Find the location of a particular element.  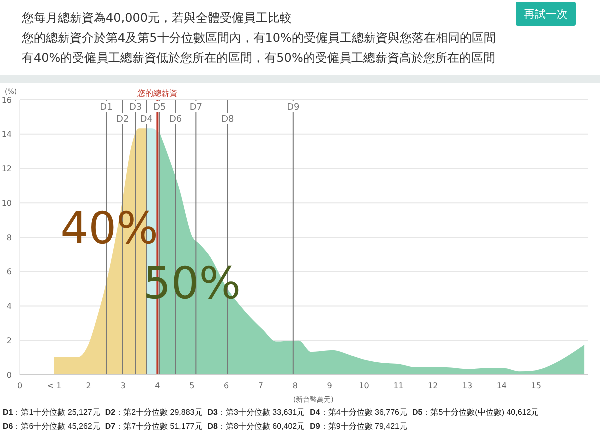

text: D1：第1十分位數 25,127元 is located at coordinates (51, 413).